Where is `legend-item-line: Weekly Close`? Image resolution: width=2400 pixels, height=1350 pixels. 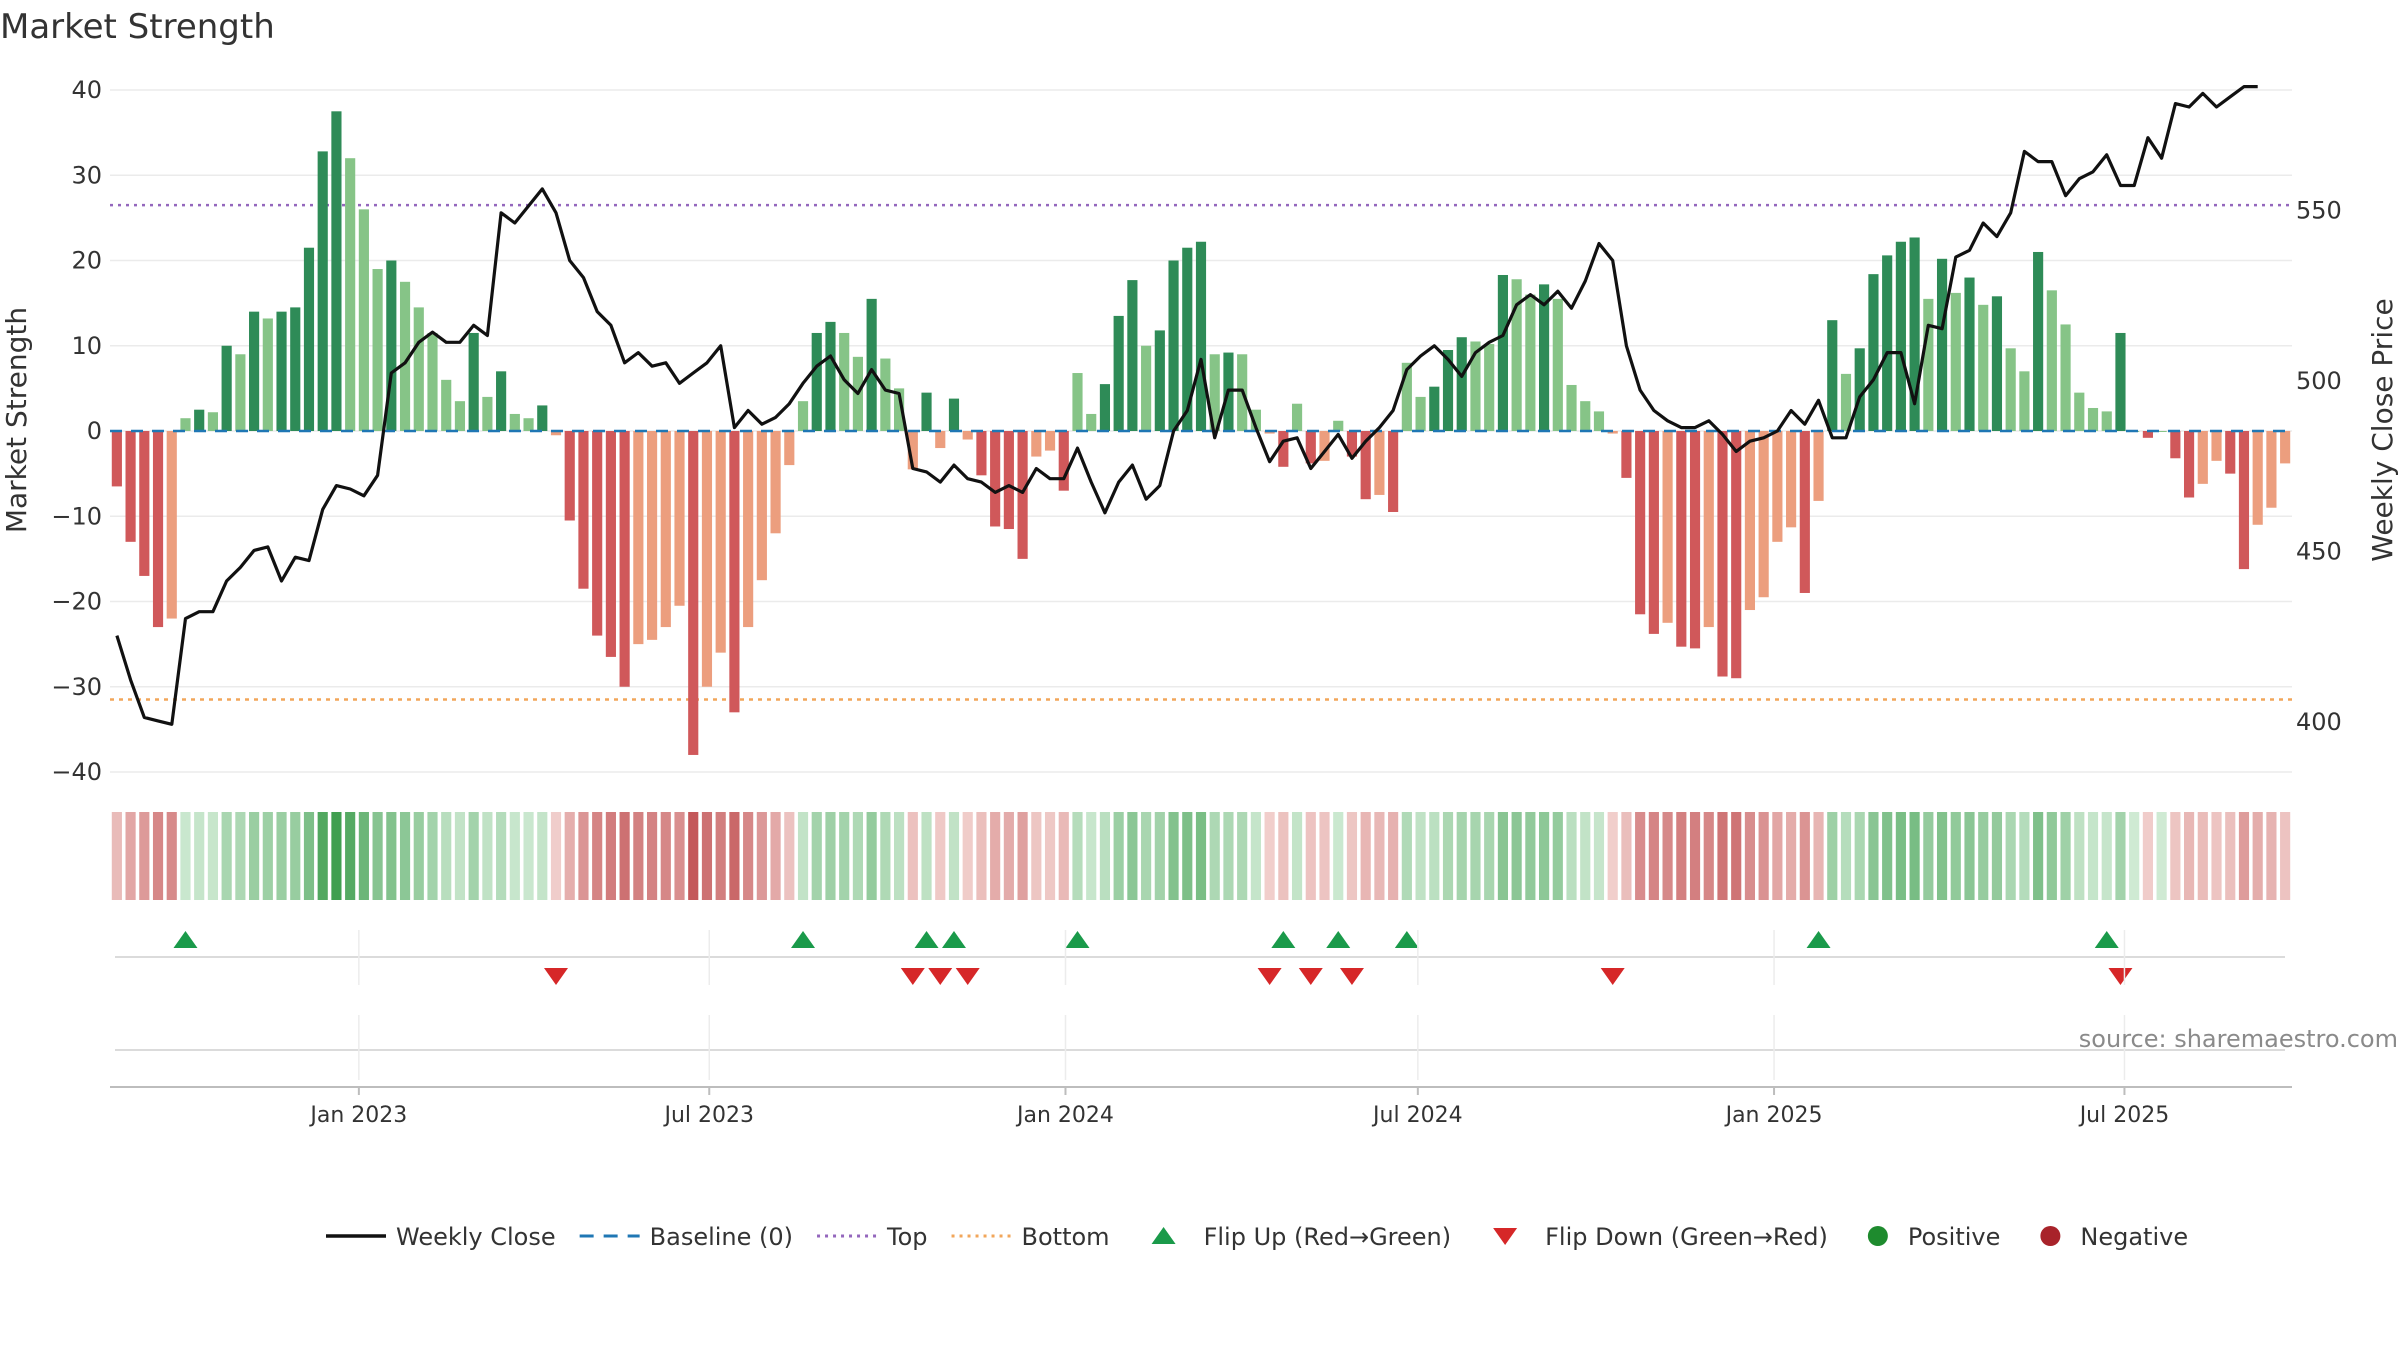 legend-item-line: Weekly Close is located at coordinates (441, 1237).